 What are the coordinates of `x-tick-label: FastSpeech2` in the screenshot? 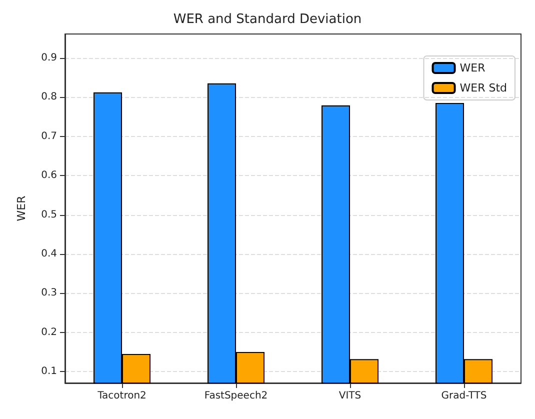 It's located at (236, 396).